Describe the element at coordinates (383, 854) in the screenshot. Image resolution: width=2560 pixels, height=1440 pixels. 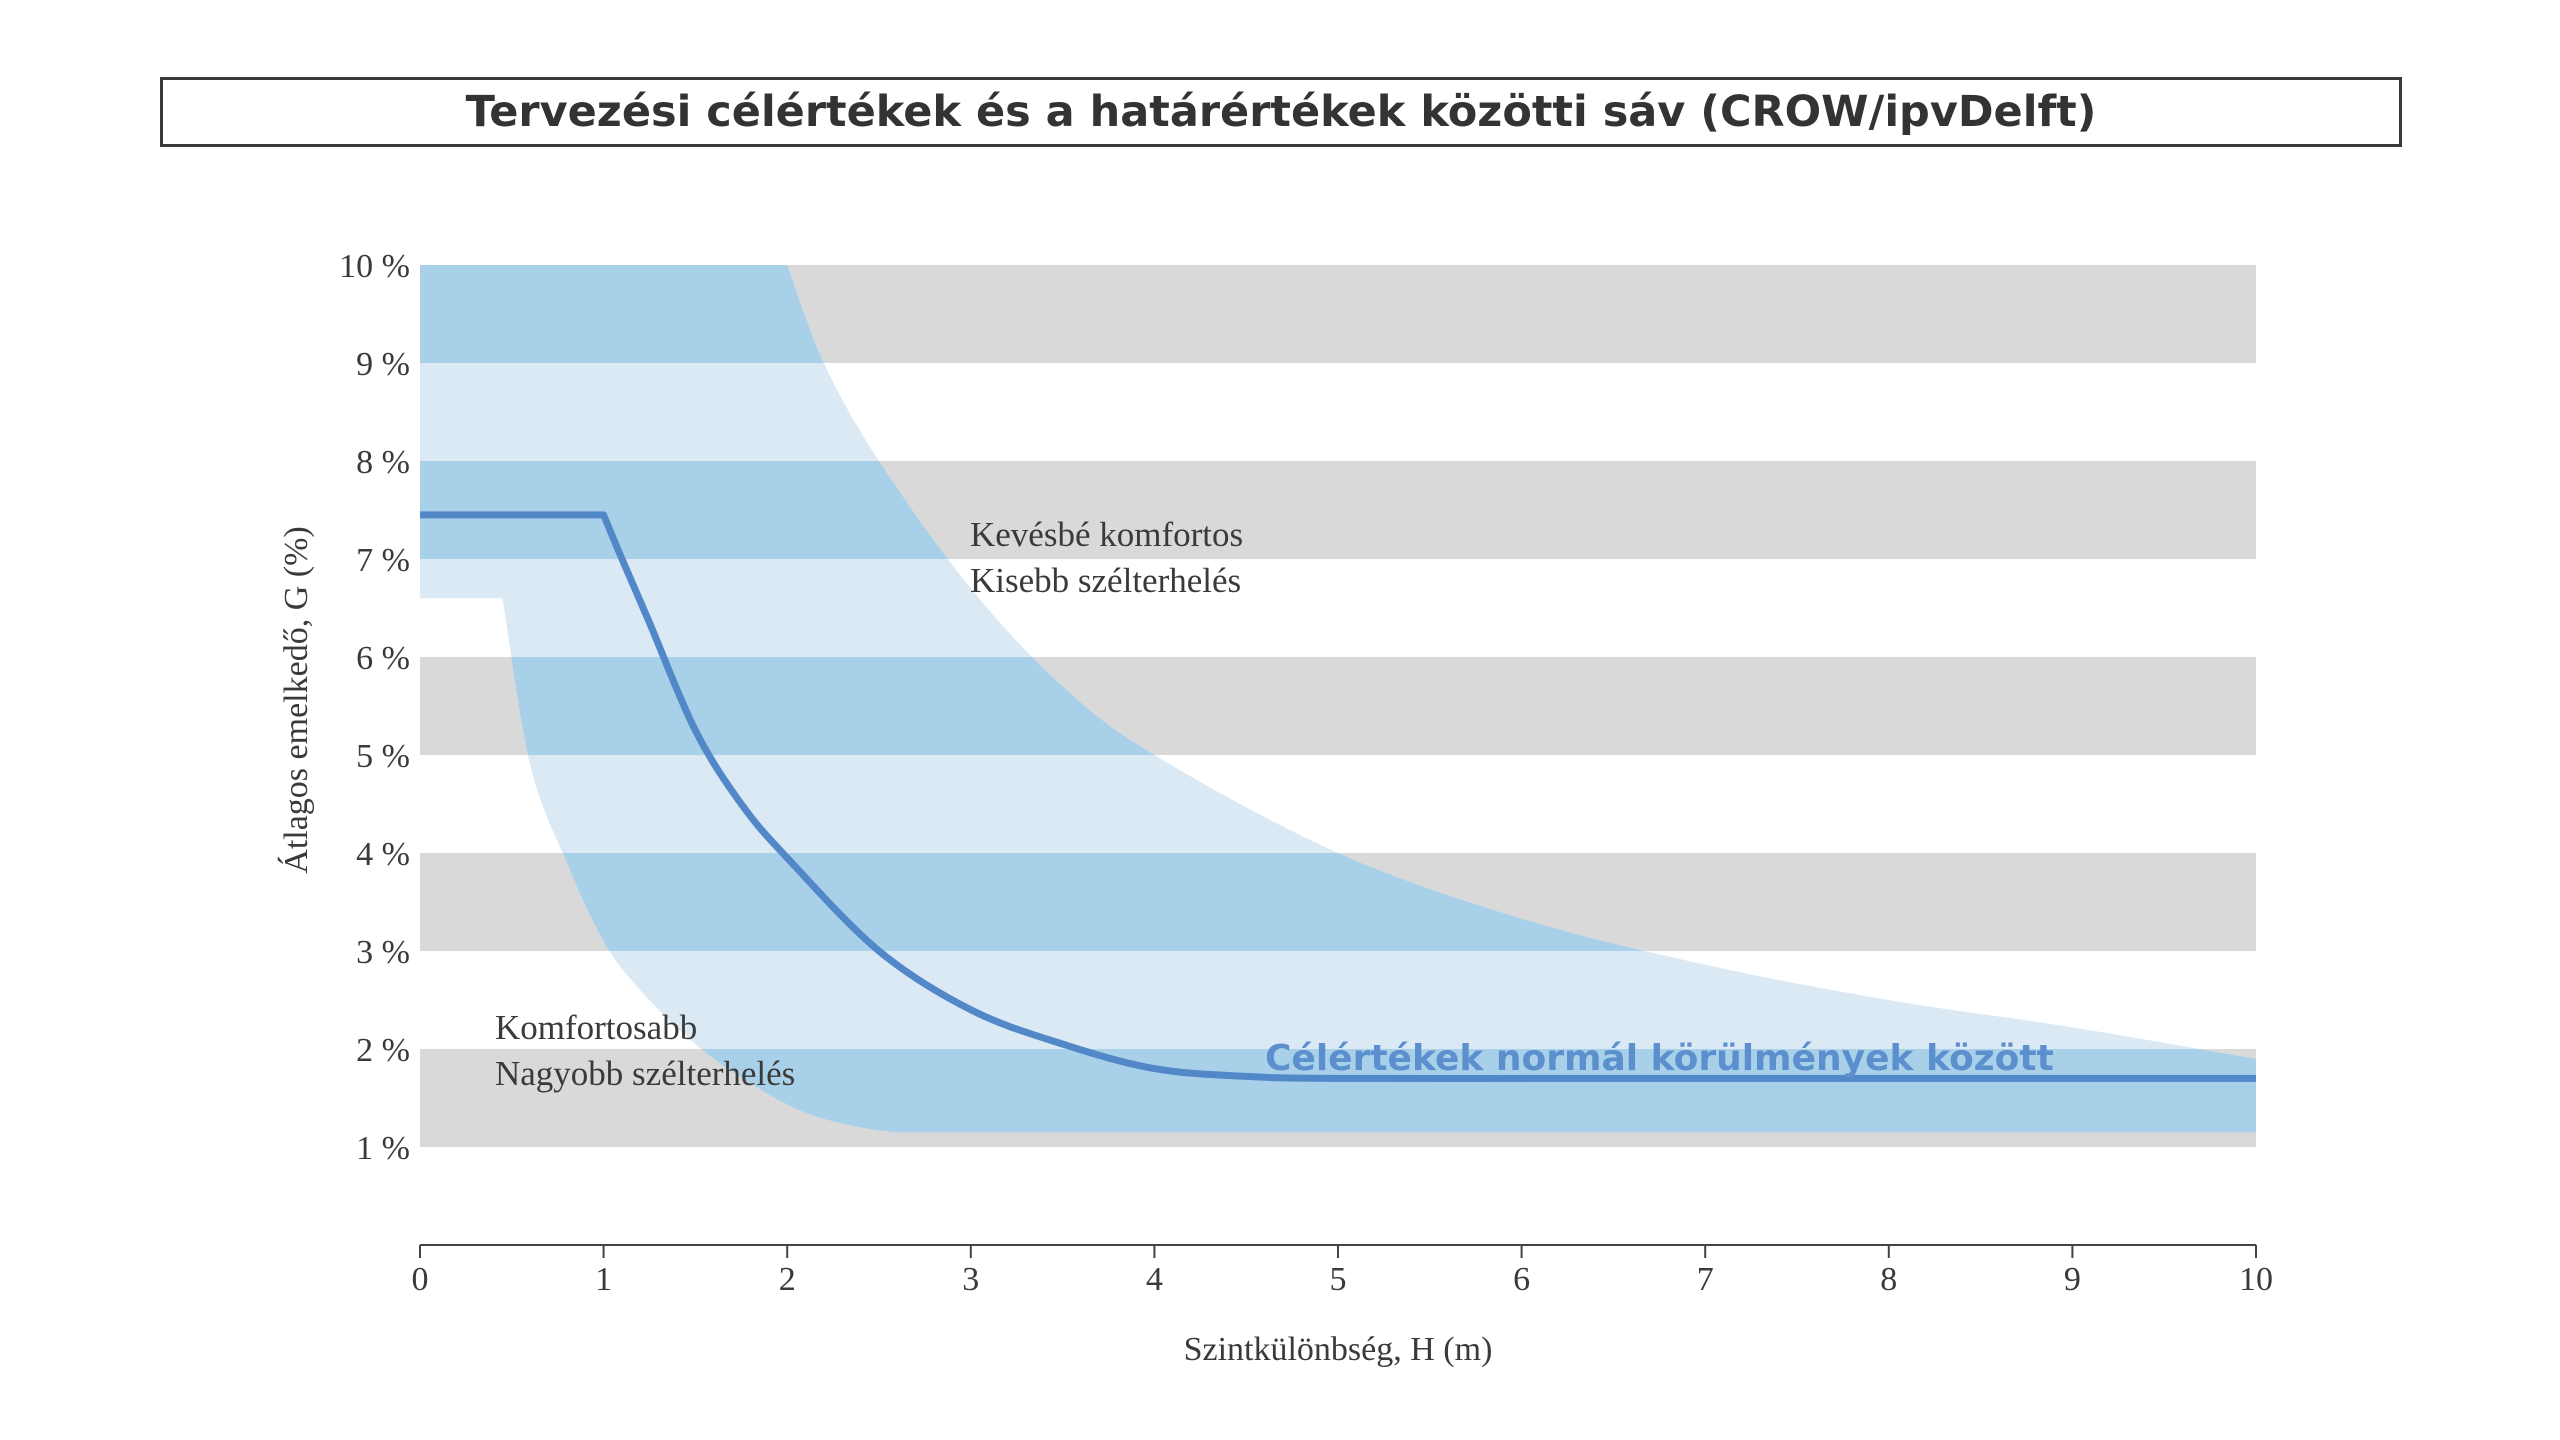
I see `y-tick-label-4: 4 %` at that location.